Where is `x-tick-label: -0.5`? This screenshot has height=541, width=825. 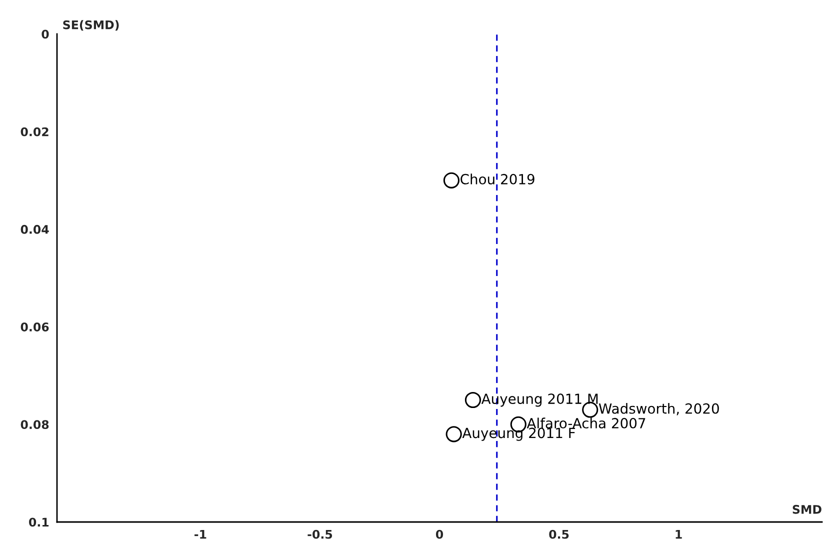
x-tick-label: -0.5 is located at coordinates (320, 534).